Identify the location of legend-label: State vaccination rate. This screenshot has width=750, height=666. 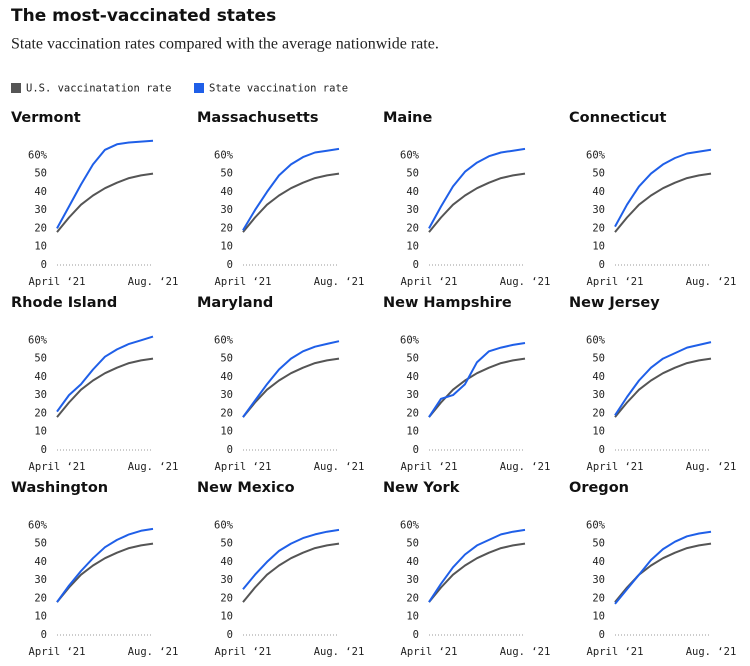
(278, 89).